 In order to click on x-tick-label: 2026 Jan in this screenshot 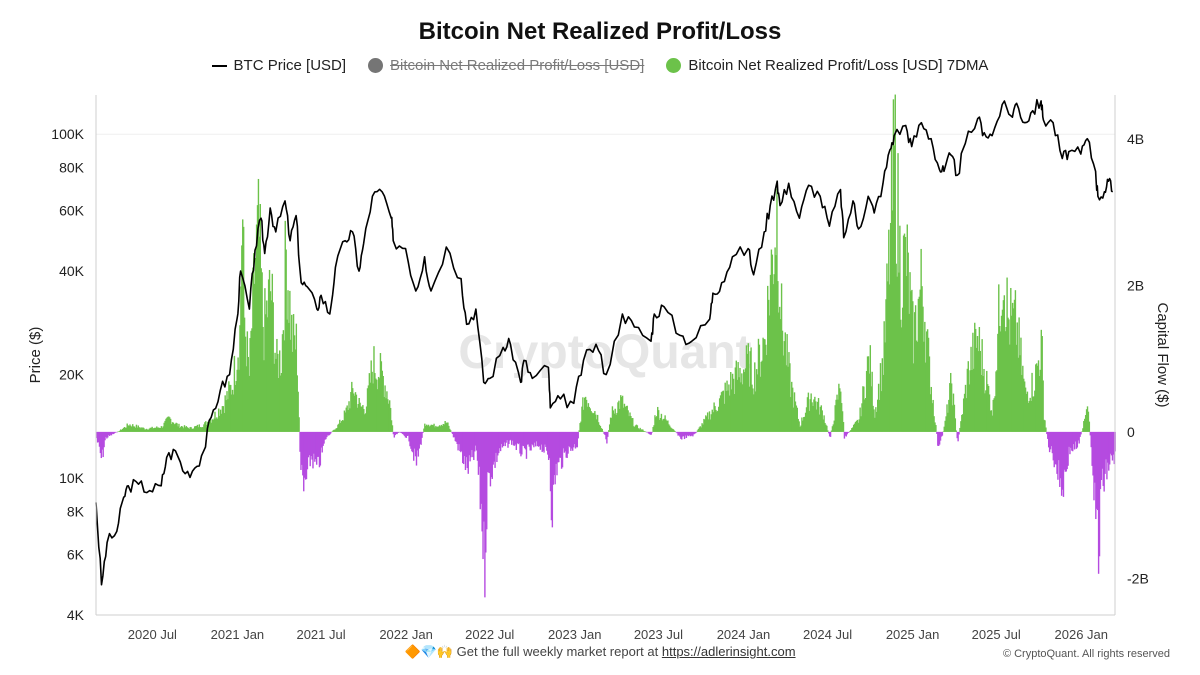, I will do `click(1082, 634)`.